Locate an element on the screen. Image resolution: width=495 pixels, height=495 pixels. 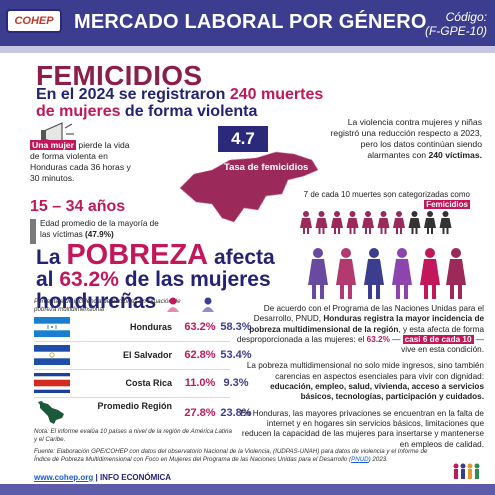
website-link: www.cohep.org is located at coordinates (64, 477).